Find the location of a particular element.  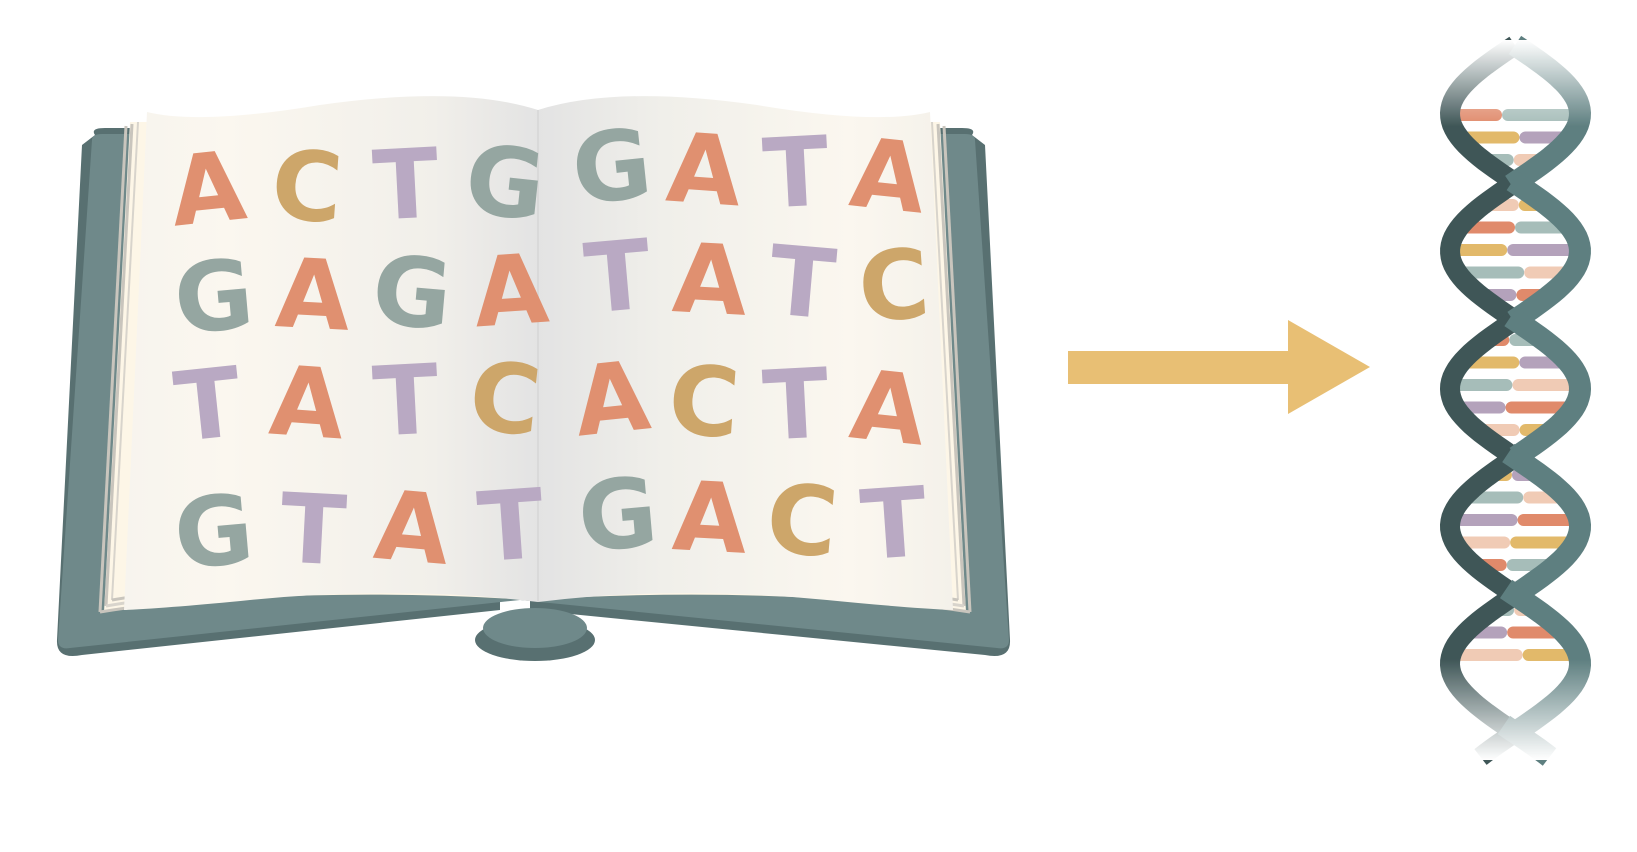

left-letter-r2-c4: A is located at coordinates (511, 291).